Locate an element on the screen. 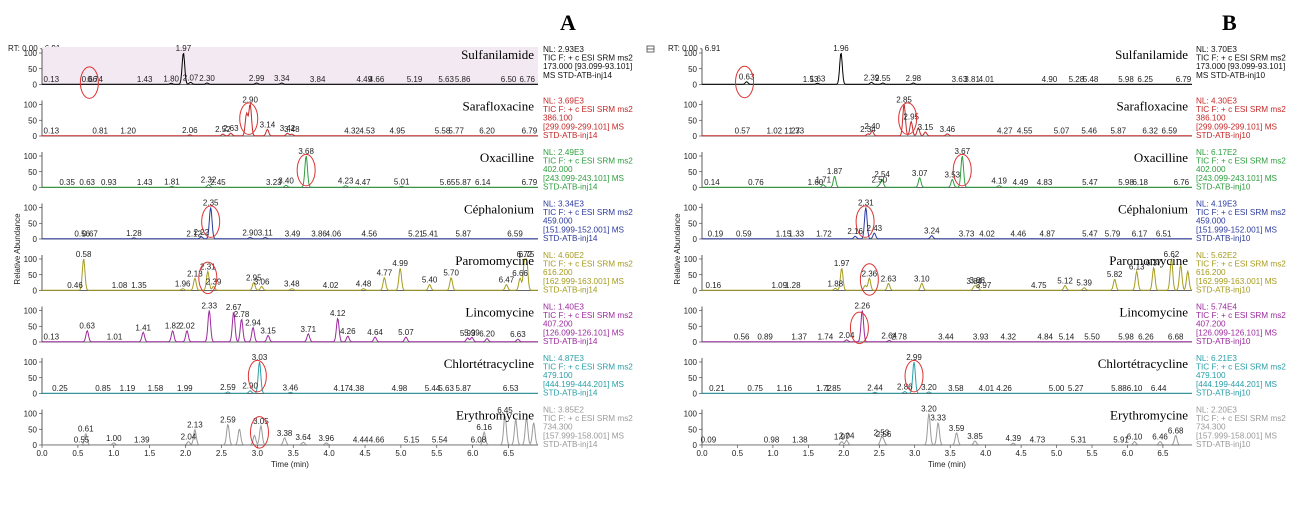 The image size is (1303, 529). peak-label: 4.53 is located at coordinates (367, 131).